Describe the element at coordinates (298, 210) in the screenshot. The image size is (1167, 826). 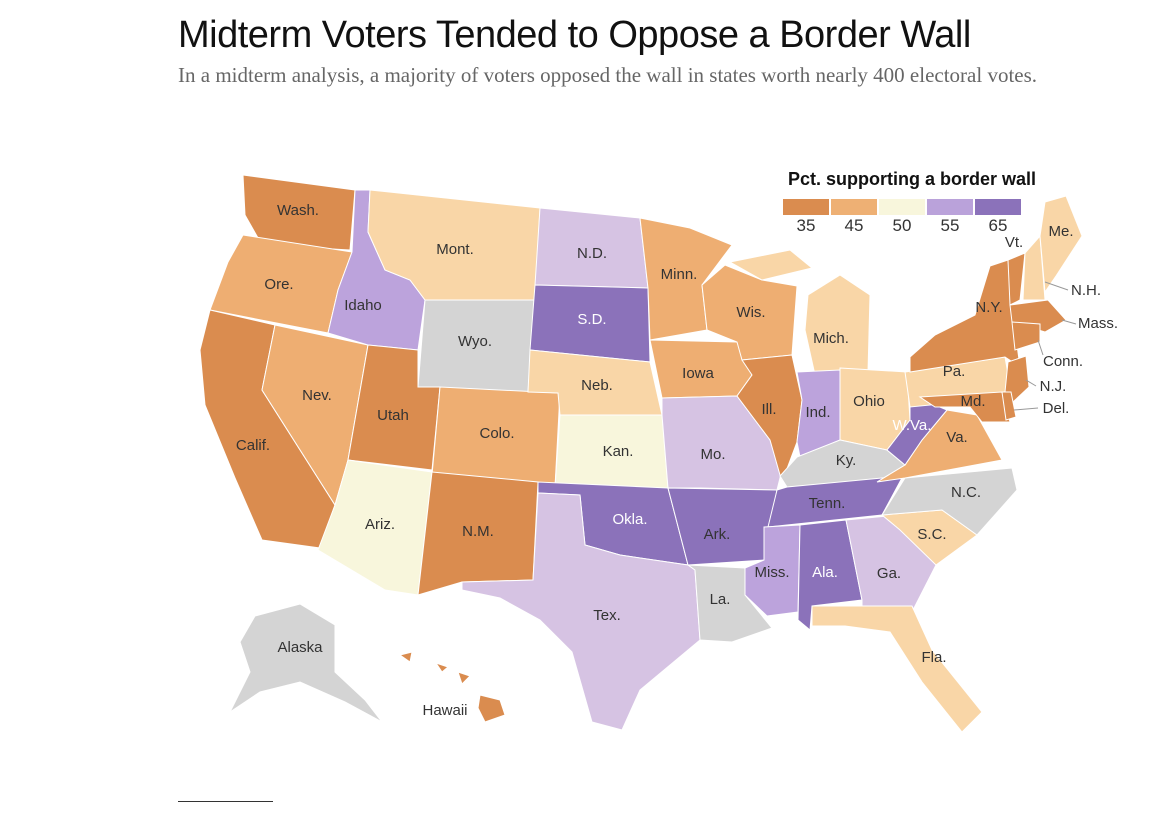
I see `state-label: Wash.` at that location.